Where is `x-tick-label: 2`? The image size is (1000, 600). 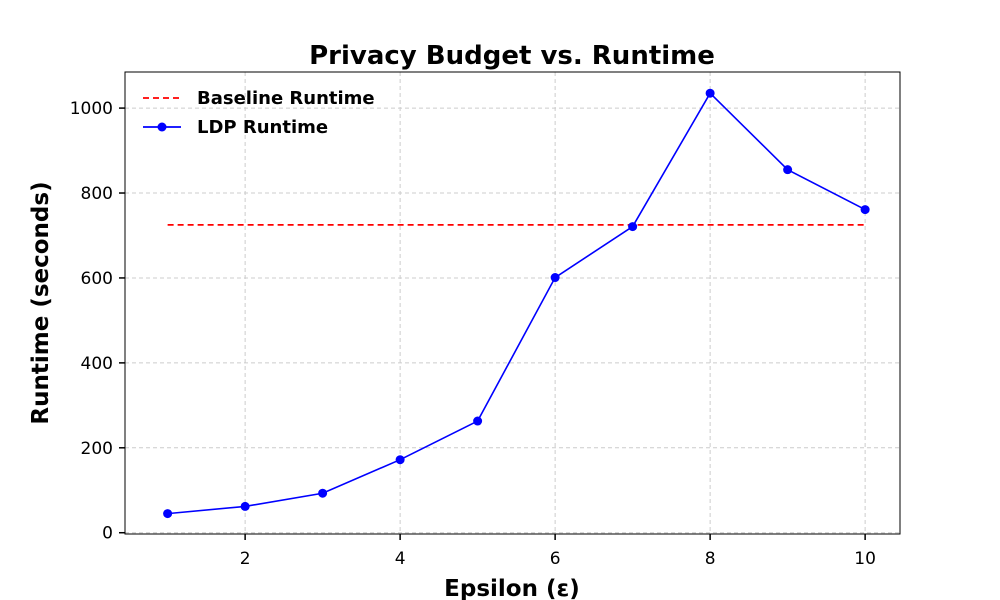 x-tick-label: 2 is located at coordinates (245, 559).